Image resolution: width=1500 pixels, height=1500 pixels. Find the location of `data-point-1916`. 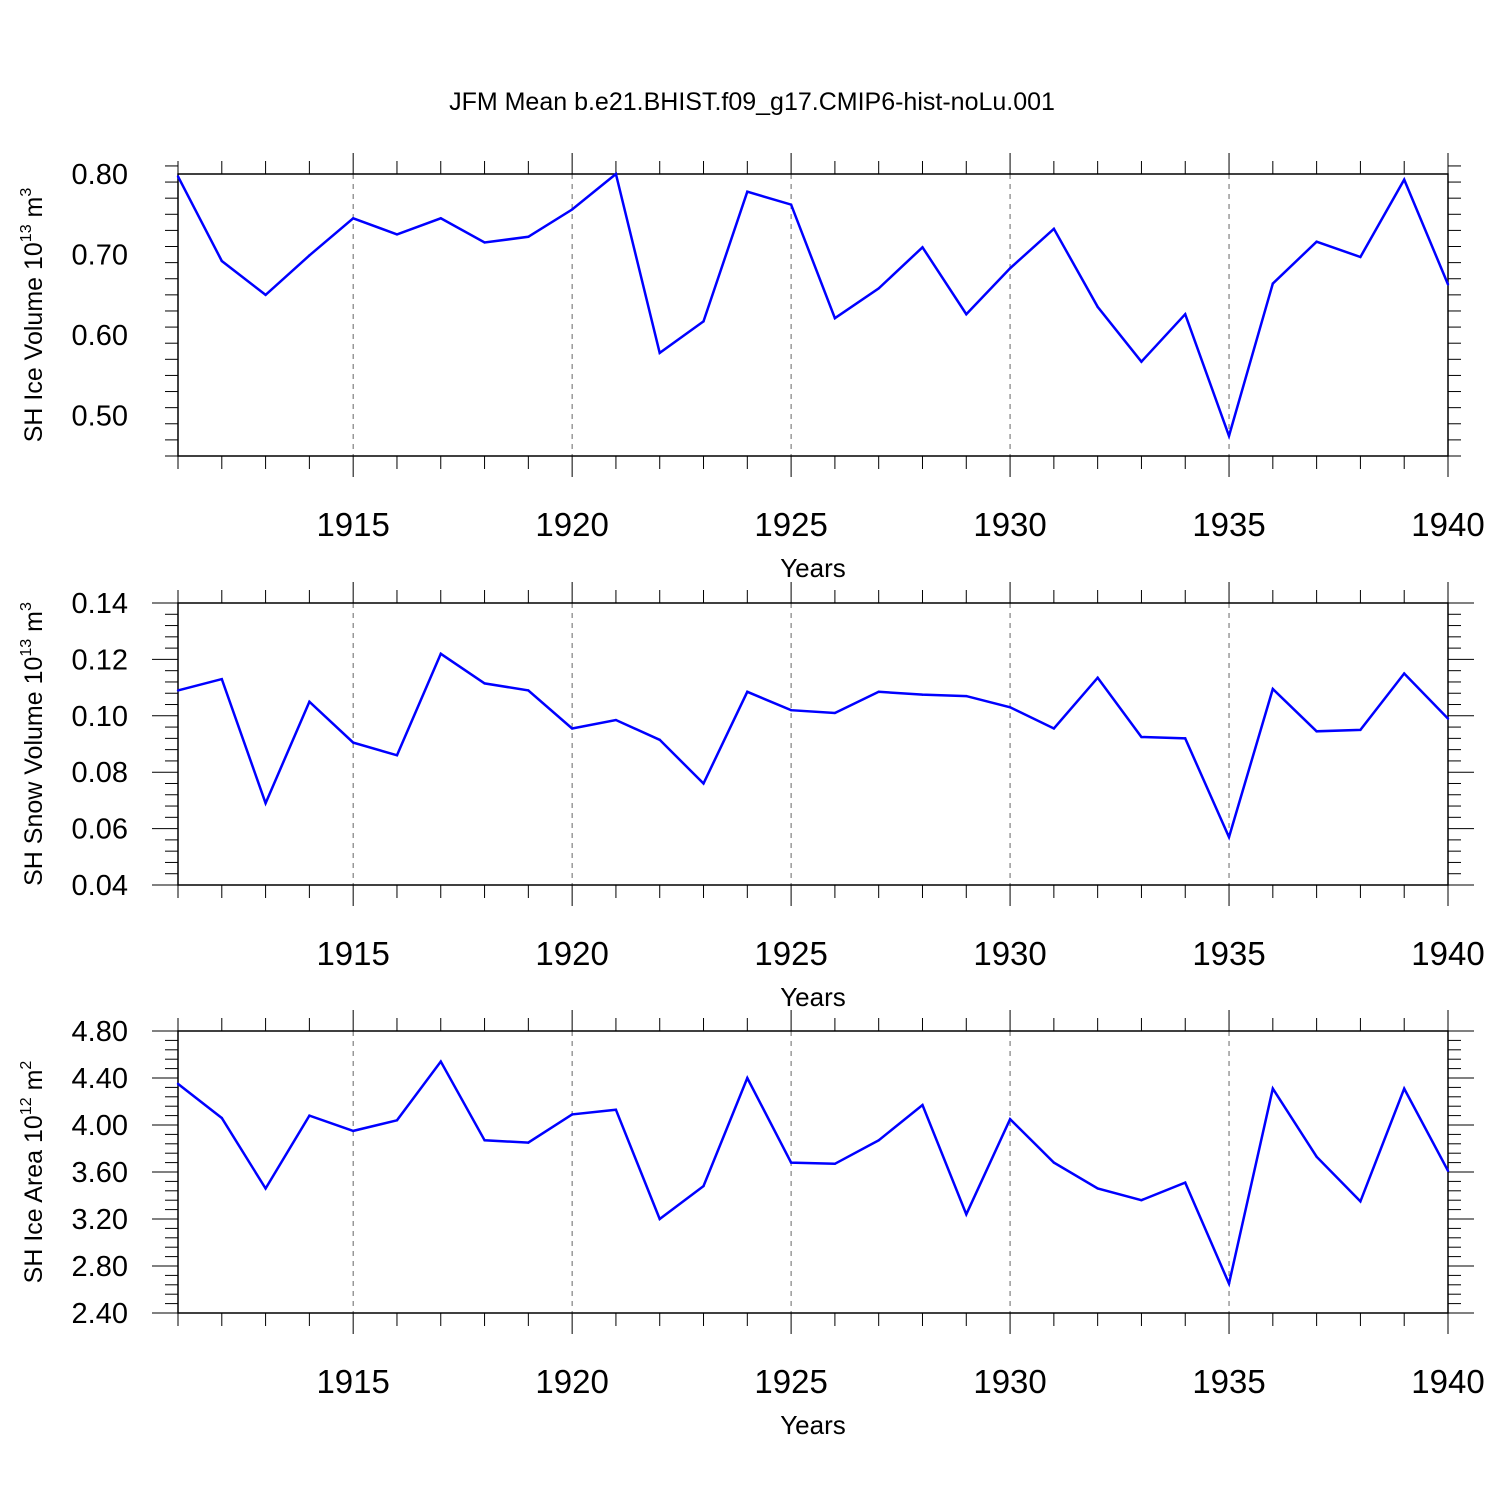

data-point-1916 is located at coordinates (397, 234).